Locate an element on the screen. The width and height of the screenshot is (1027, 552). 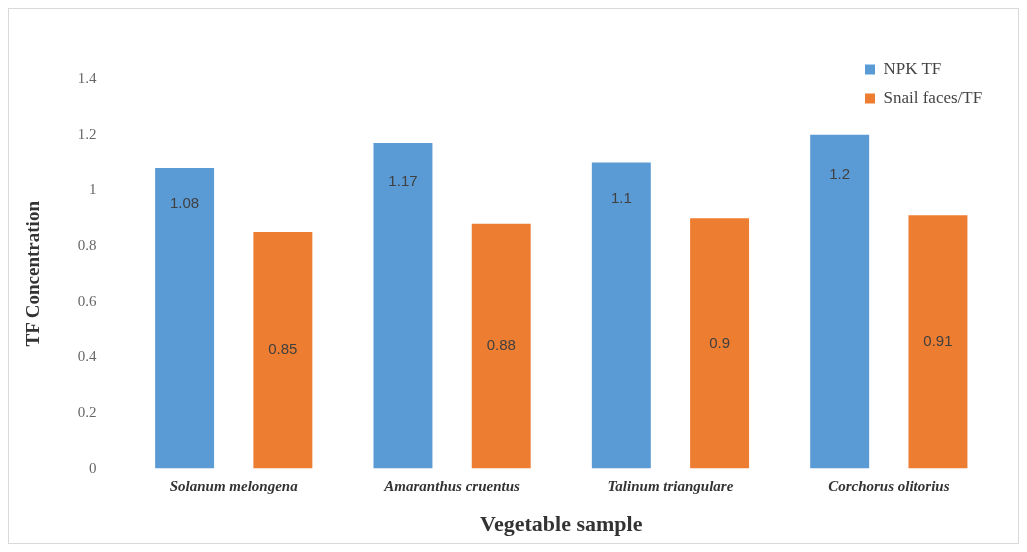
x-tick-label: Talinum triangulare is located at coordinates (670, 486).